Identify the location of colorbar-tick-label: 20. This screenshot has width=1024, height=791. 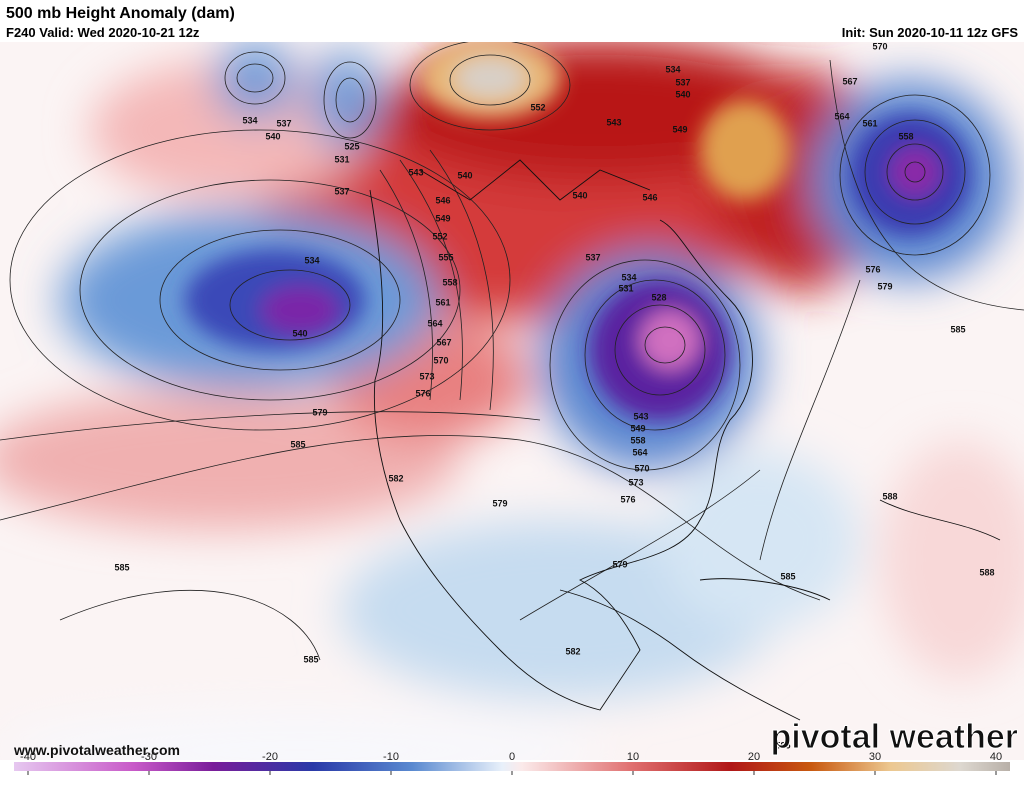
(754, 757).